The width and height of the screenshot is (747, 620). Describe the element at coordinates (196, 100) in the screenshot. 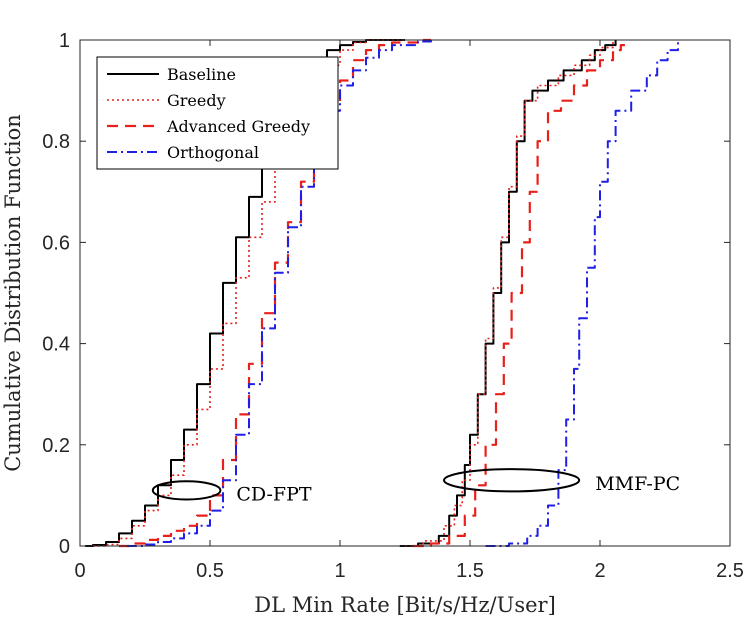

I see `legend-label-greedy: Greedy` at that location.